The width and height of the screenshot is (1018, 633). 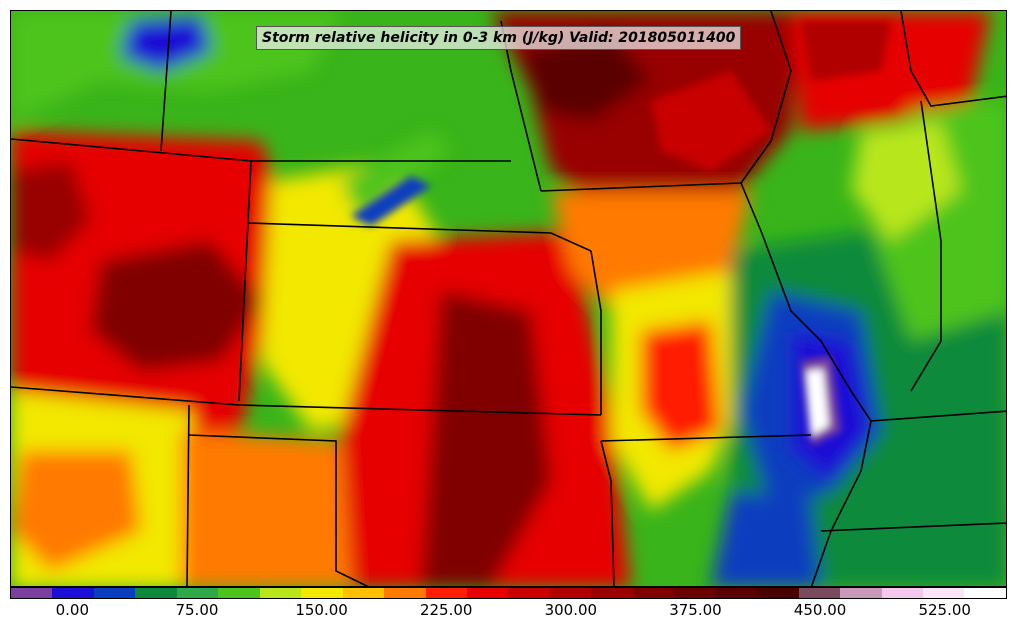 What do you see at coordinates (906, 181) in the screenshot?
I see `east-yellow-strip` at bounding box center [906, 181].